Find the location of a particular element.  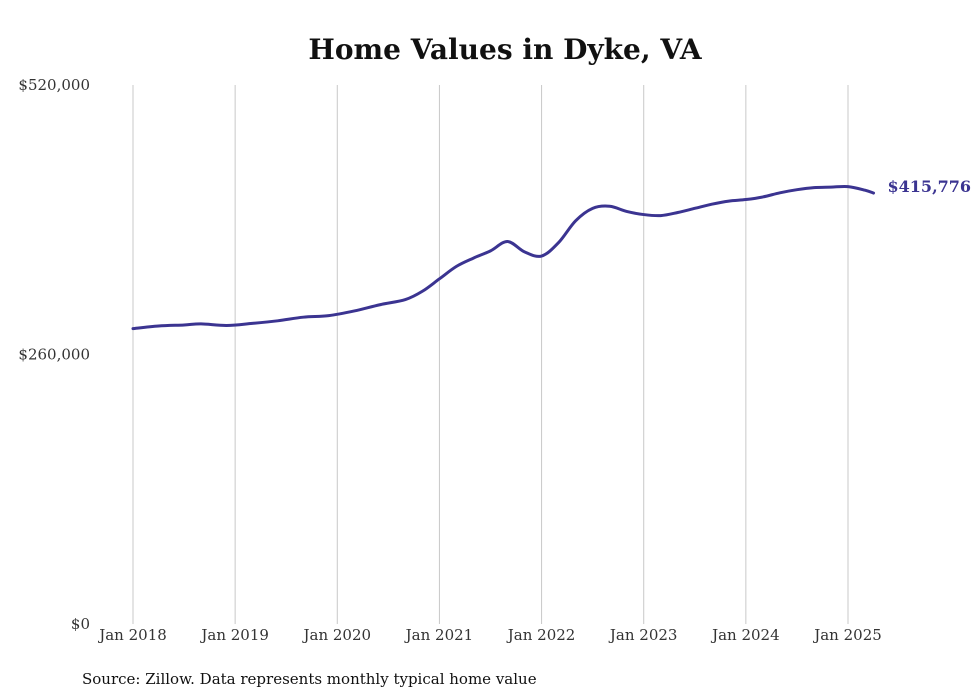

x-tick-label: Jan 2025 is located at coordinates (847, 635).